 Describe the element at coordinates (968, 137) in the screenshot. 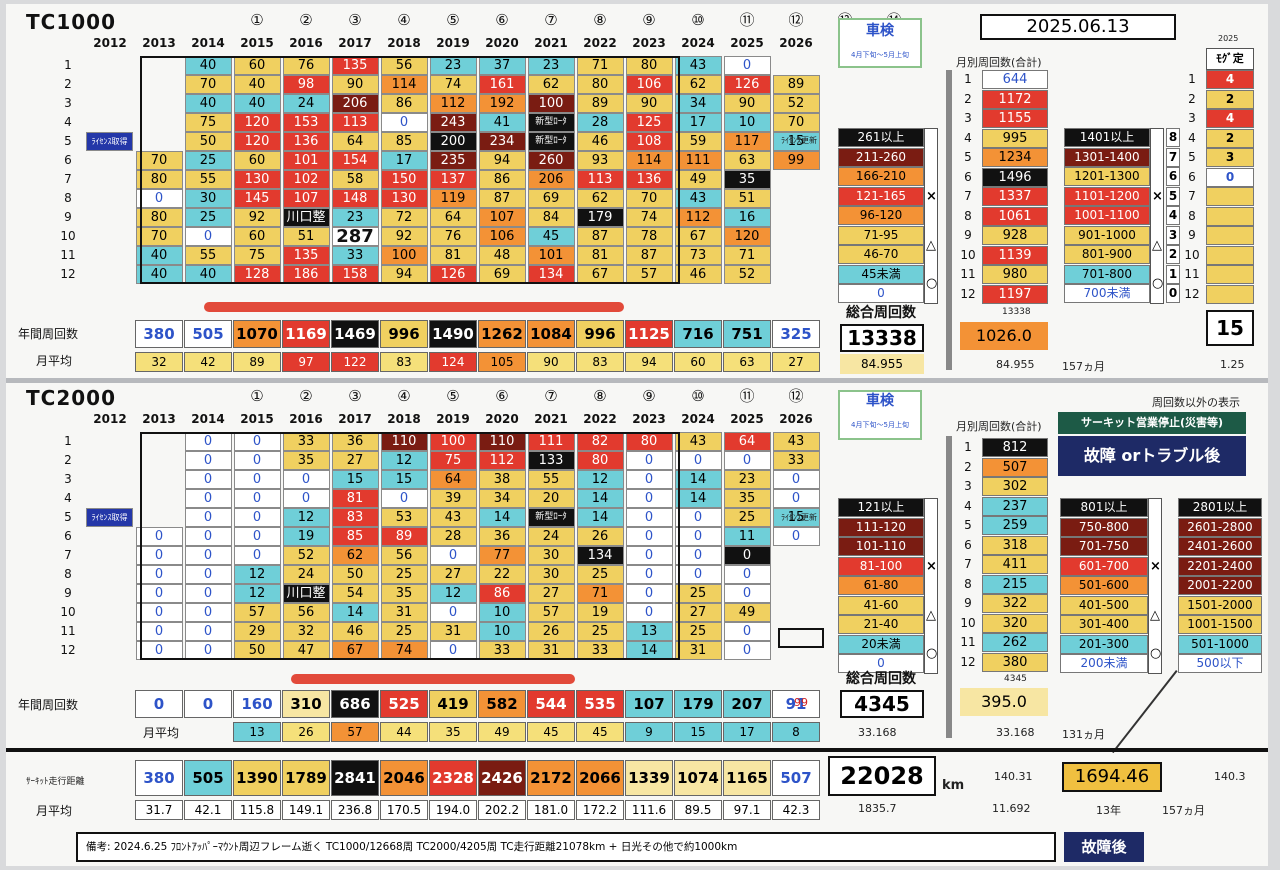

I see `tc1000-mt-label-3: 4` at that location.